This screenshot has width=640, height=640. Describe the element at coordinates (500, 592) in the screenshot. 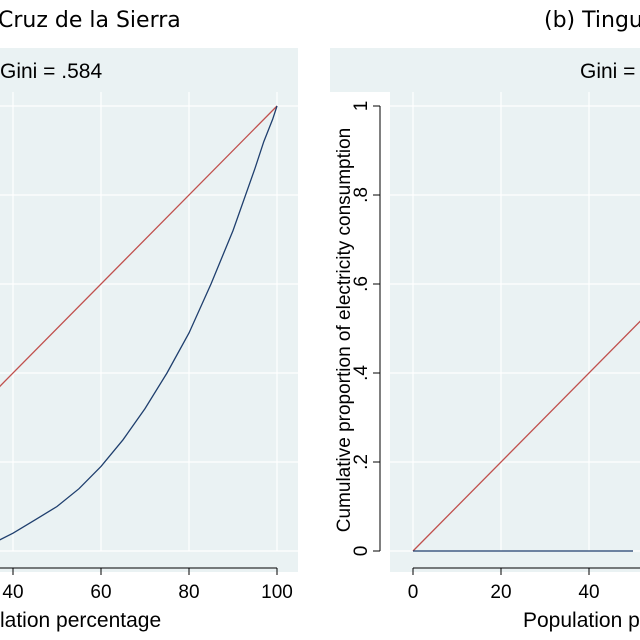

I see `x-tick-label: 20` at that location.